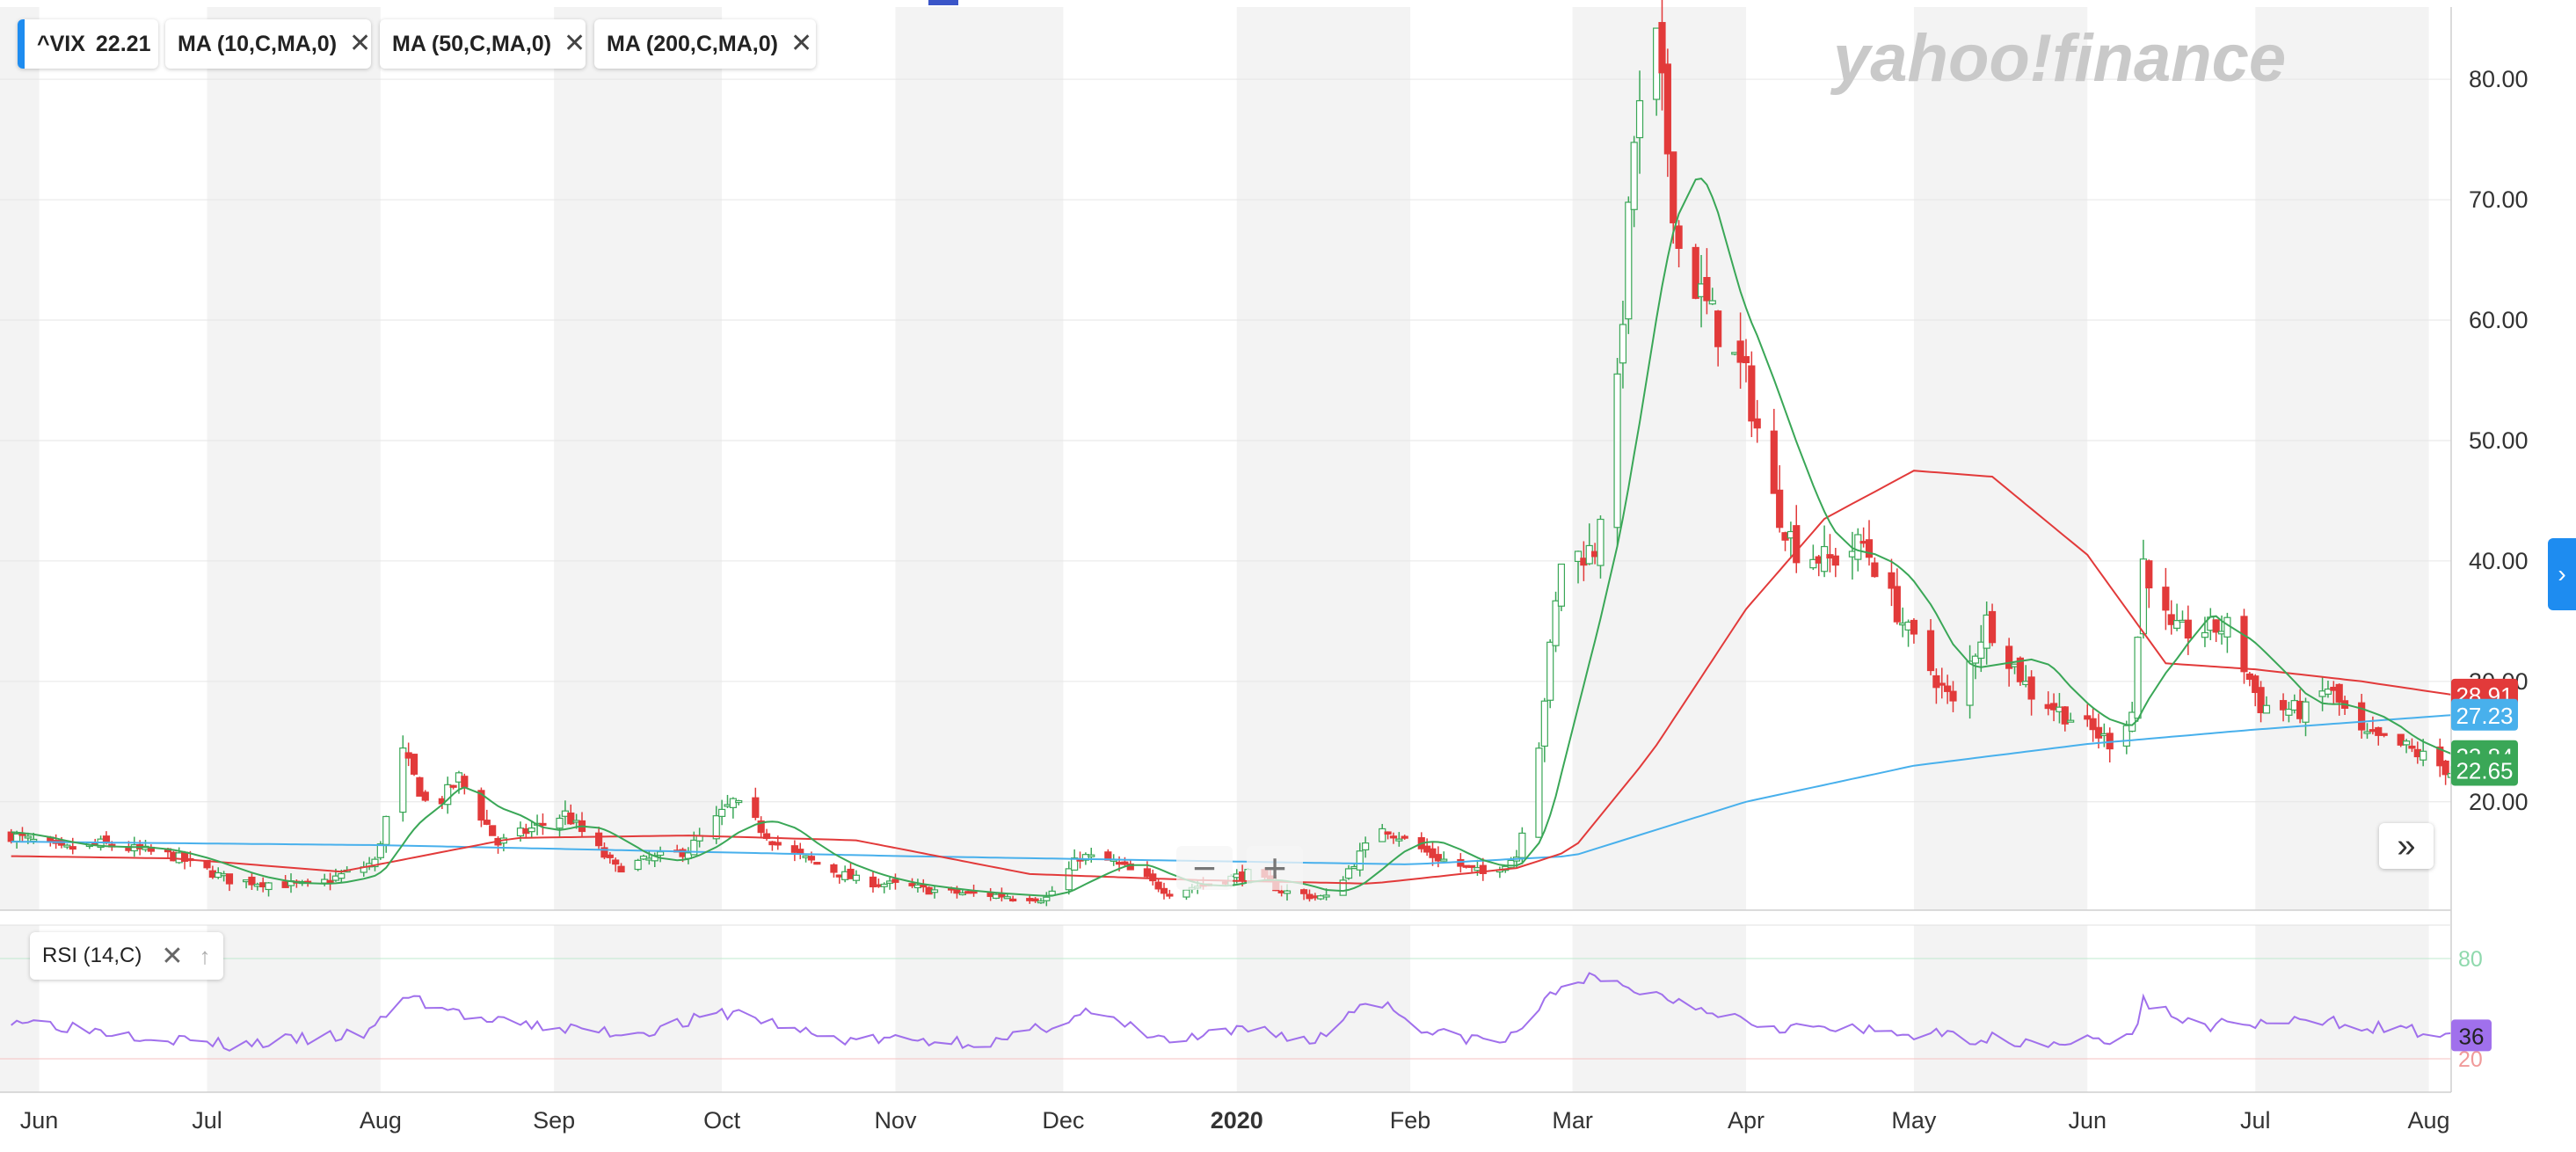 This screenshot has width=2576, height=1152. Describe the element at coordinates (2470, 959) in the screenshot. I see `rsi-tick-label: 80` at that location.